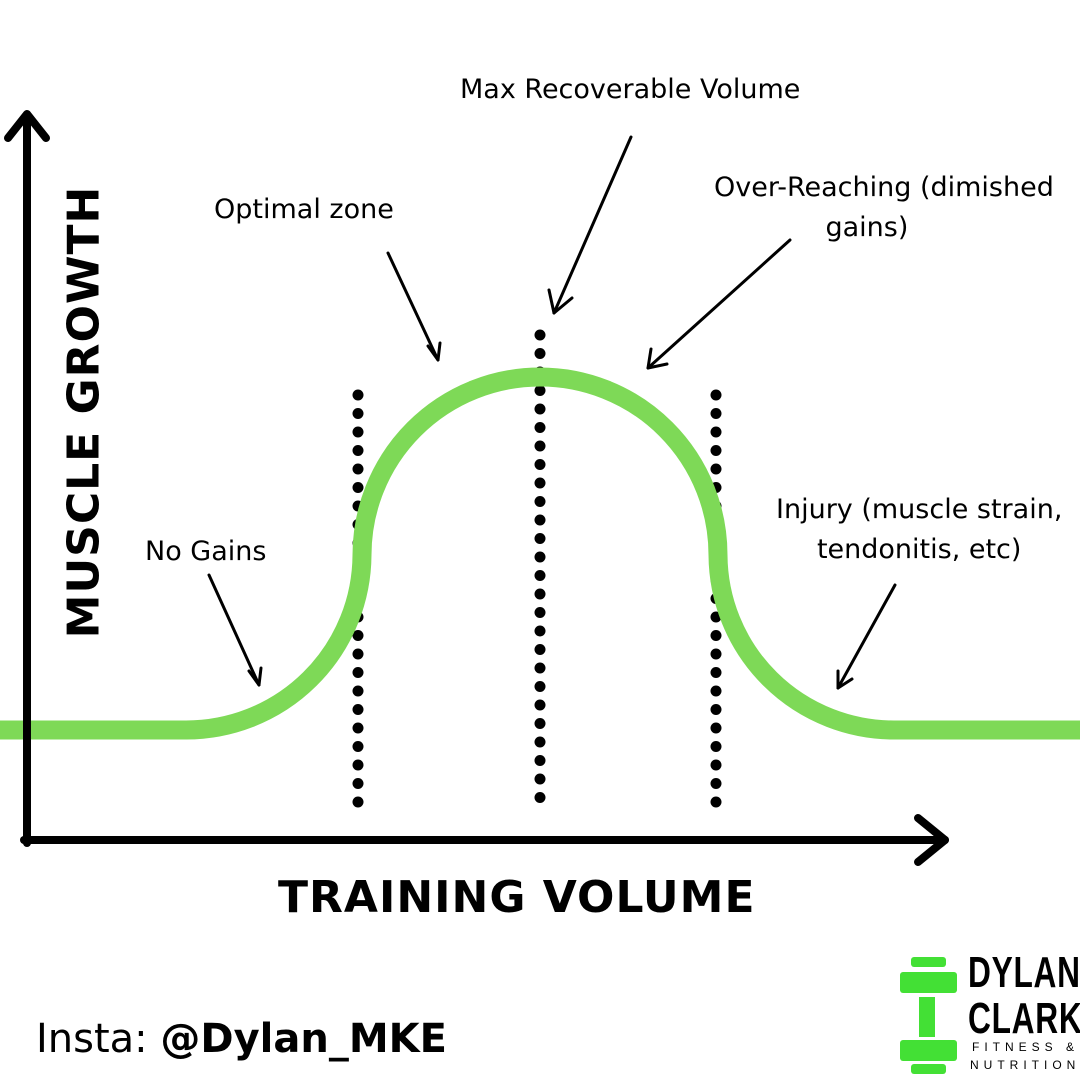  What do you see at coordinates (884, 208) in the screenshot?
I see `label-over-reaching: Over-Reaching (dimished gains)` at bounding box center [884, 208].